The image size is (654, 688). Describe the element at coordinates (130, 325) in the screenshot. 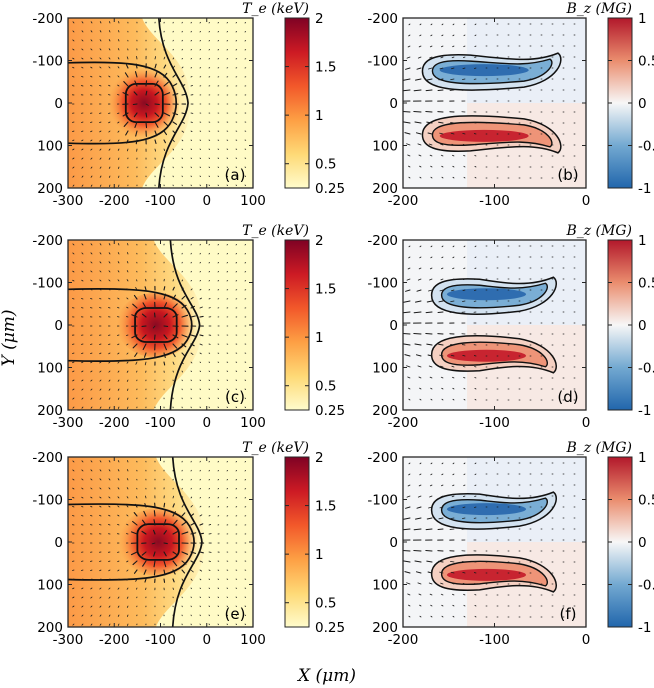

I see `panel-c-contour-outer` at that location.